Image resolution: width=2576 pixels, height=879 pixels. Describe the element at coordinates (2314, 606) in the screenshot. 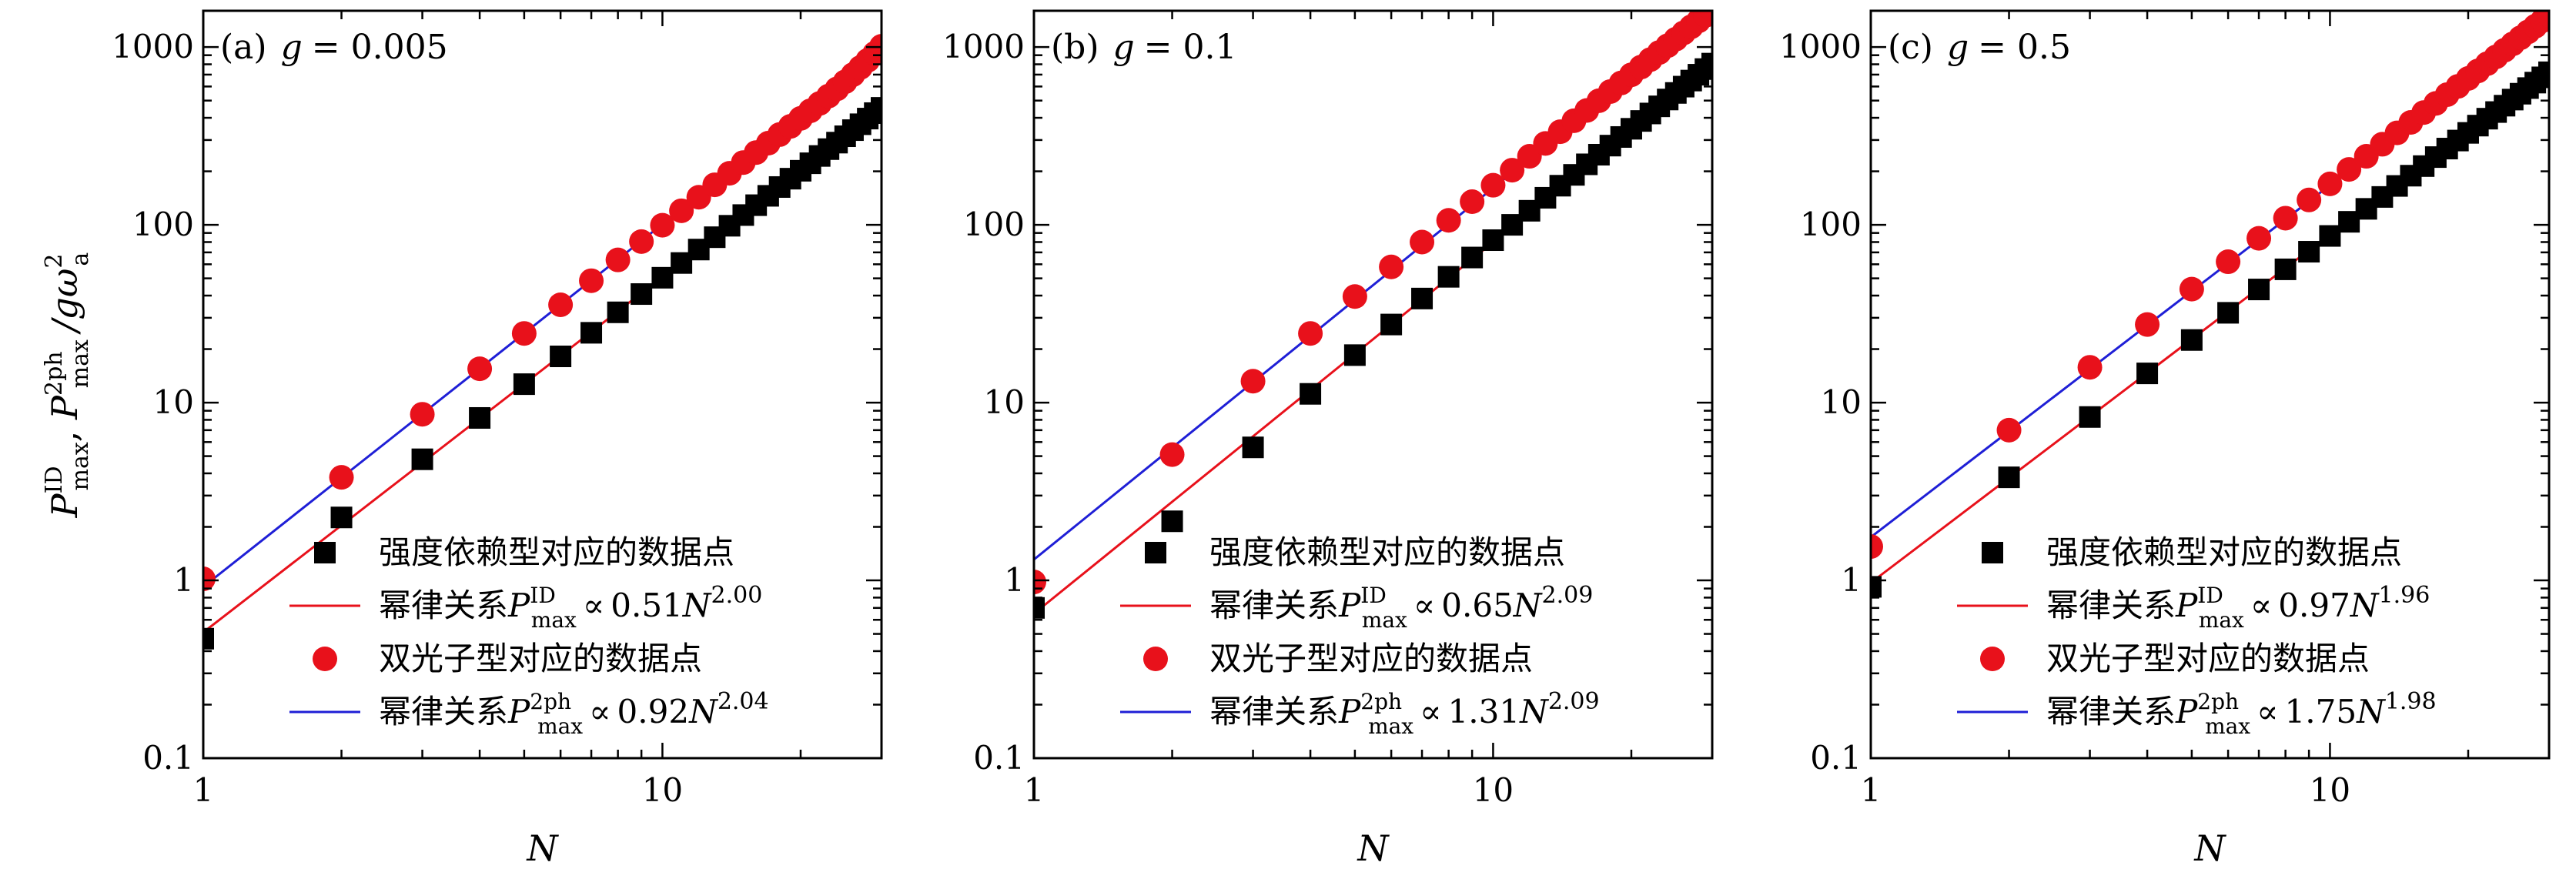

I see `coefficient: 0.97` at that location.